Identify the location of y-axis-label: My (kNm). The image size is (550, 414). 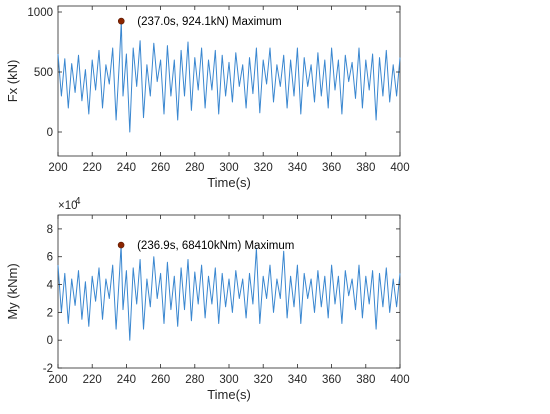
(12, 291).